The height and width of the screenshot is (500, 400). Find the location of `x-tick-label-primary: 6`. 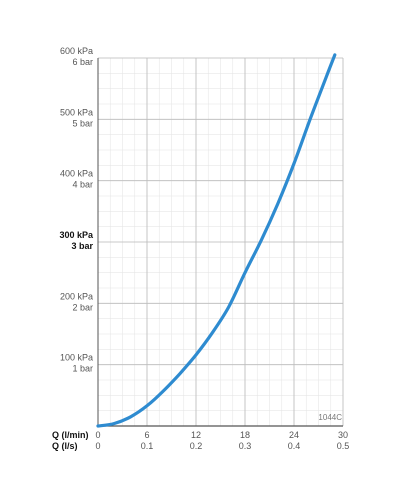

x-tick-label-primary: 6 is located at coordinates (146, 435).